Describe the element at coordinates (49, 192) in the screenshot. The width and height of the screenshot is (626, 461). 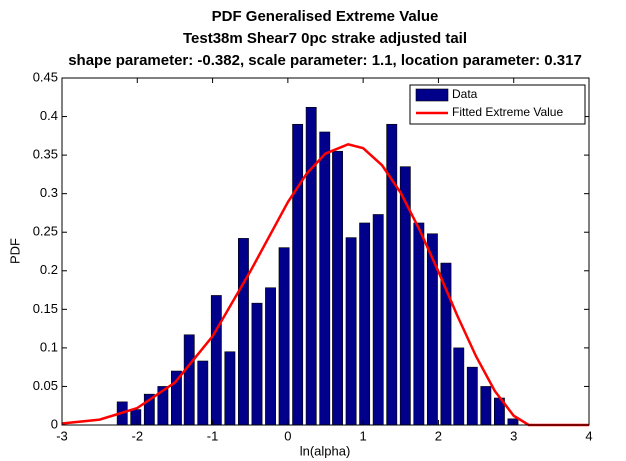
I see `y-tick-label: 0.3` at that location.